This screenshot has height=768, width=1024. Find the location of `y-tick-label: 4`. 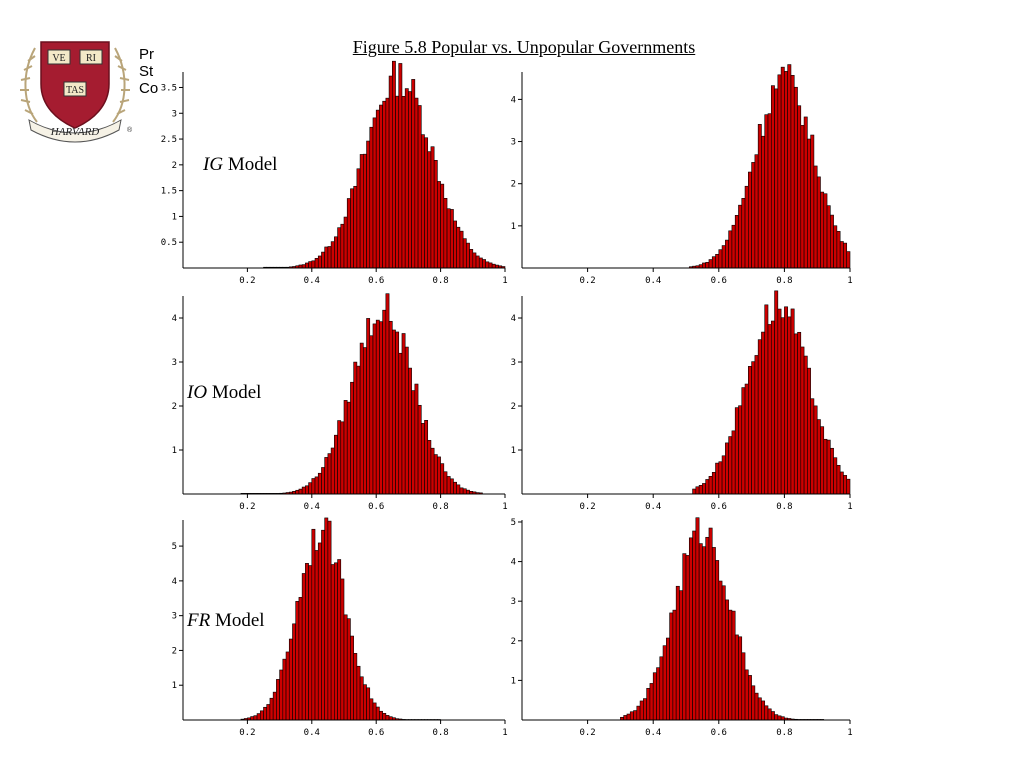

y-tick-label: 4 is located at coordinates (513, 100).